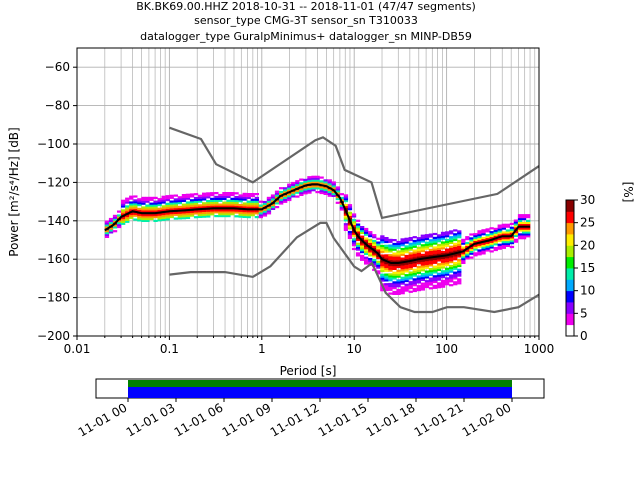 The height and width of the screenshot is (480, 640). Describe the element at coordinates (628, 192) in the screenshot. I see `colorbar-label: [%]` at that location.